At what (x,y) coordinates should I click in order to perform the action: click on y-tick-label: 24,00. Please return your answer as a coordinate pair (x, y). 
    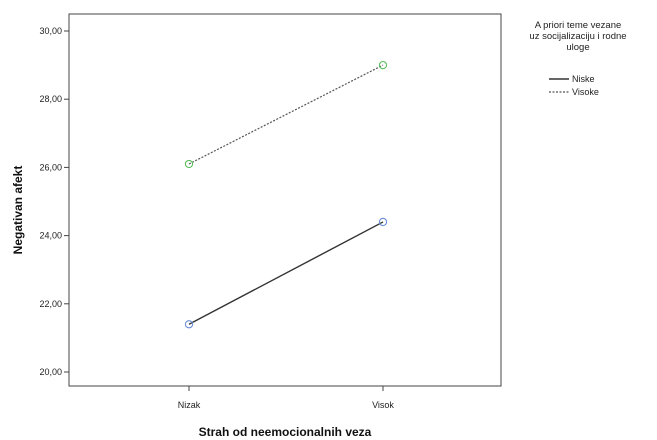
    Looking at the image, I should click on (50, 236).